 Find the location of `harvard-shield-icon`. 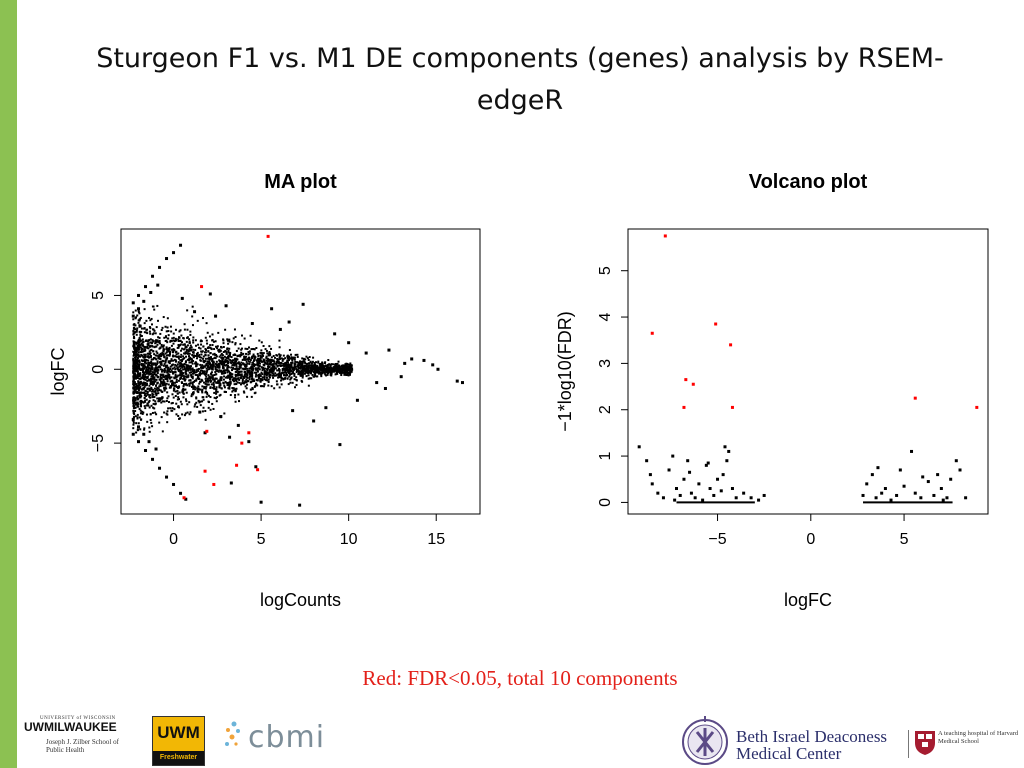

harvard-shield-icon is located at coordinates (925, 743).